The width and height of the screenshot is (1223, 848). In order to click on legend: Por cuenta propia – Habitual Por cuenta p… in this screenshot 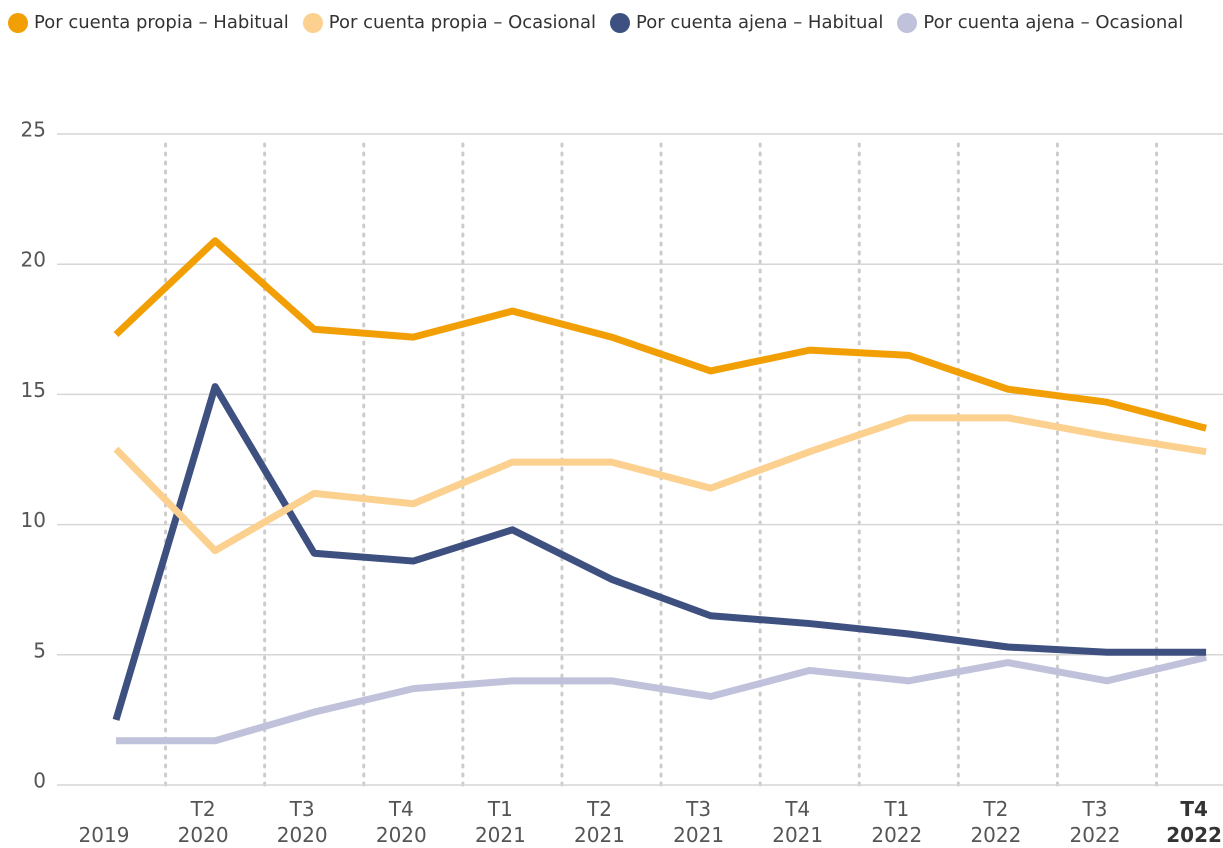, I will do `click(595, 22)`.